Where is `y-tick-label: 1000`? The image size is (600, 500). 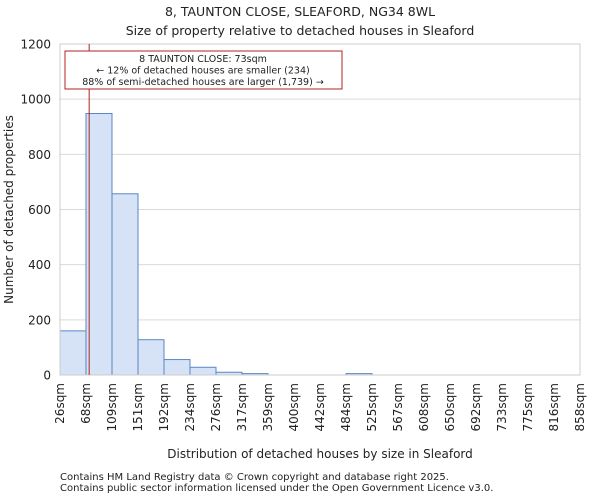 y-tick-label: 1000 is located at coordinates (35, 100).